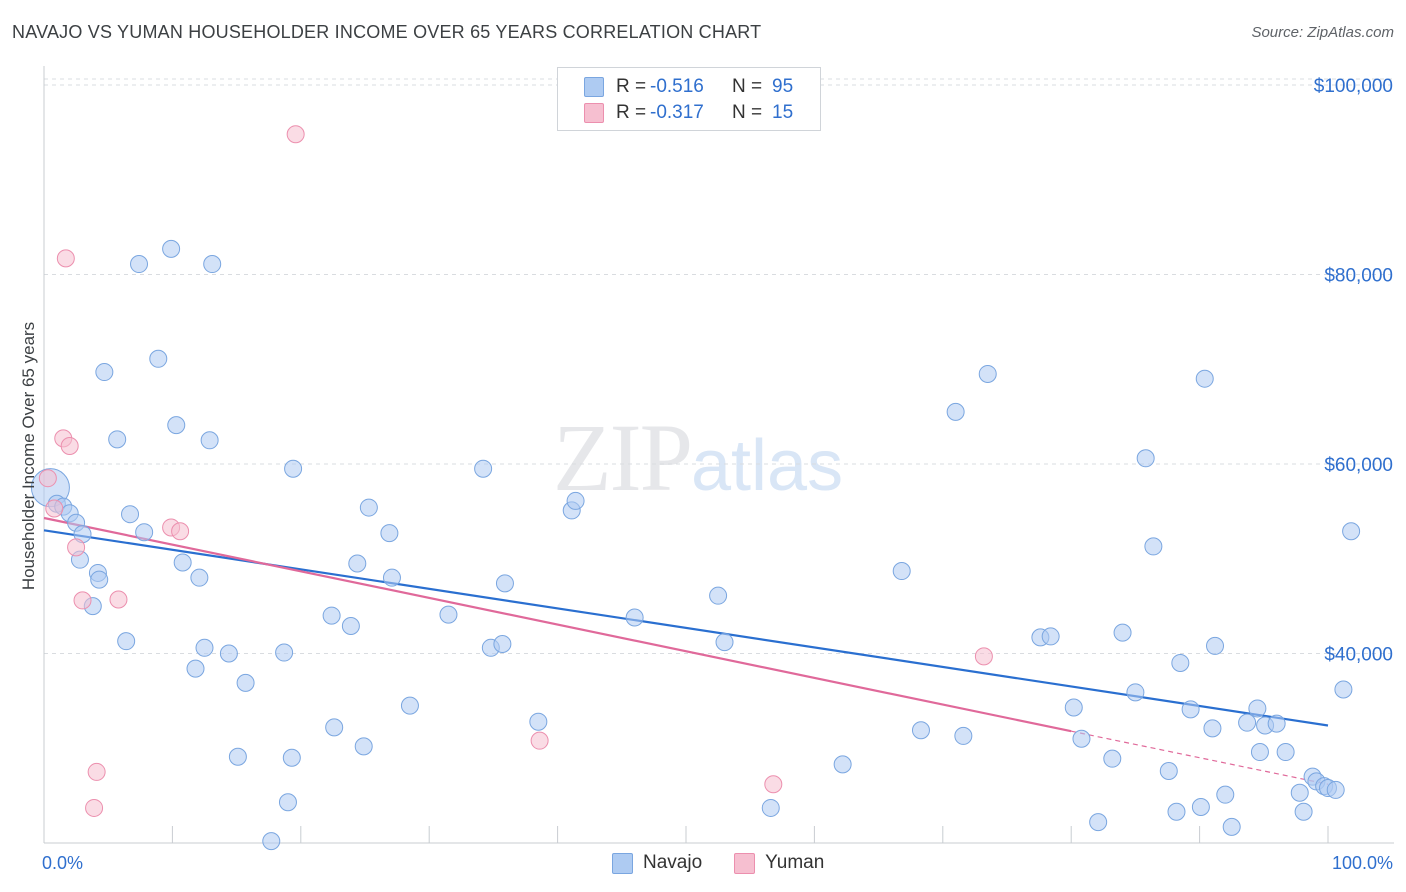 The height and width of the screenshot is (892, 1406). I want to click on yuman-trend-extension, so click(1200, 757).